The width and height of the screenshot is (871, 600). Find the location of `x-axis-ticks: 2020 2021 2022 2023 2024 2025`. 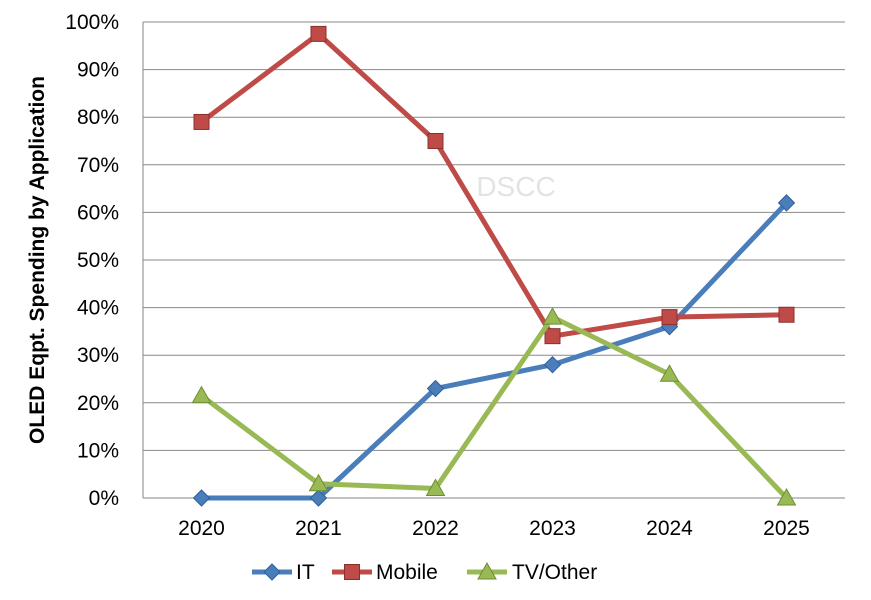

x-axis-ticks: 2020 2021 2022 2023 2024 2025 is located at coordinates (494, 528).